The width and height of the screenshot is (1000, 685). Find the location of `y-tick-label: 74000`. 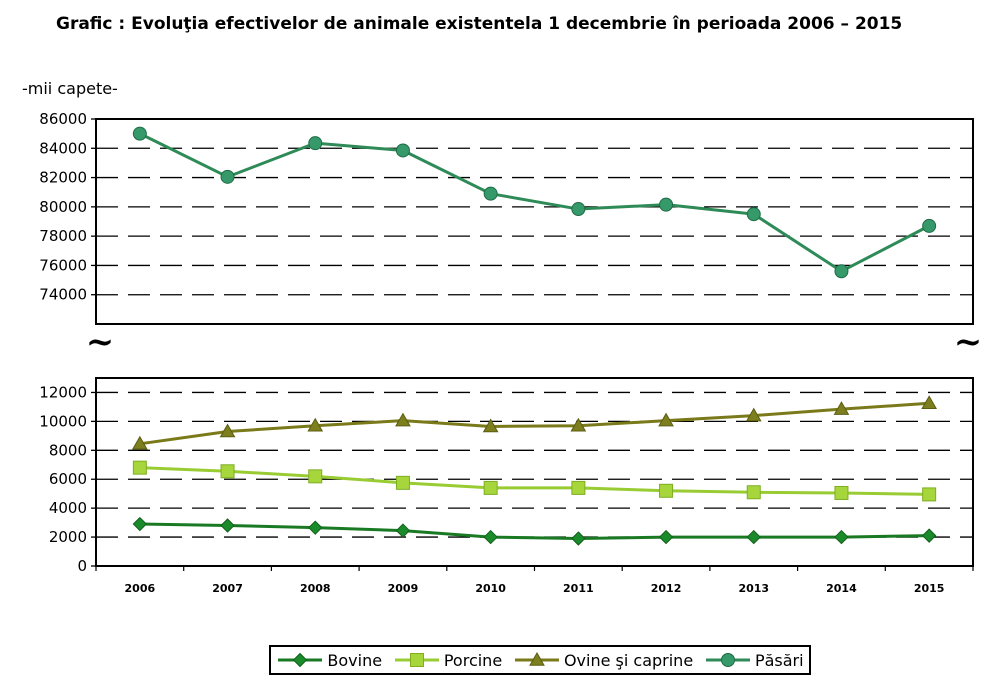

y-tick-label: 74000 is located at coordinates (63, 295).